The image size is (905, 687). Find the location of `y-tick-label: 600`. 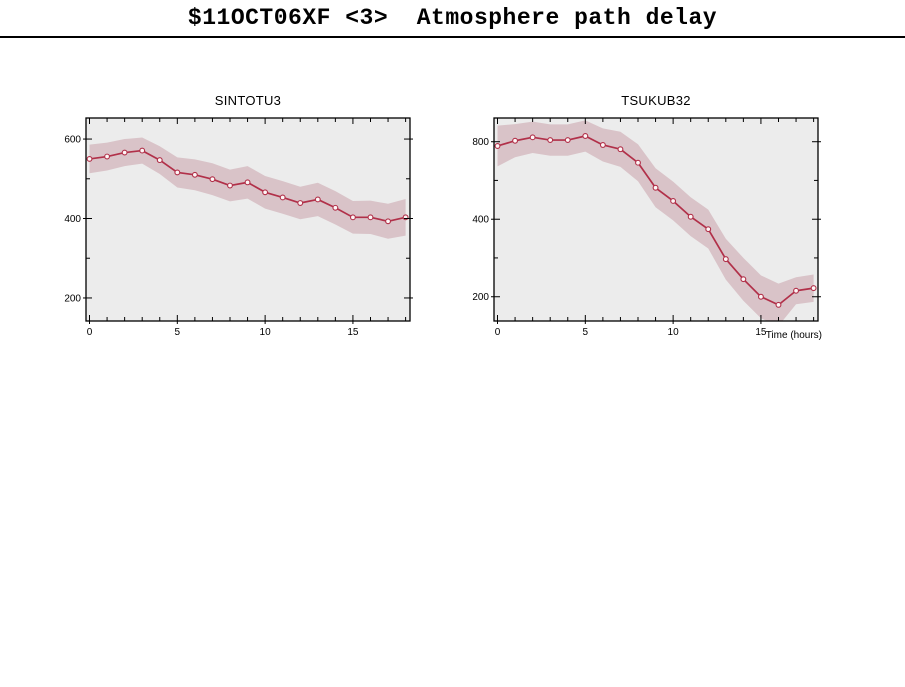

y-tick-label: 600 is located at coordinates (72, 140).